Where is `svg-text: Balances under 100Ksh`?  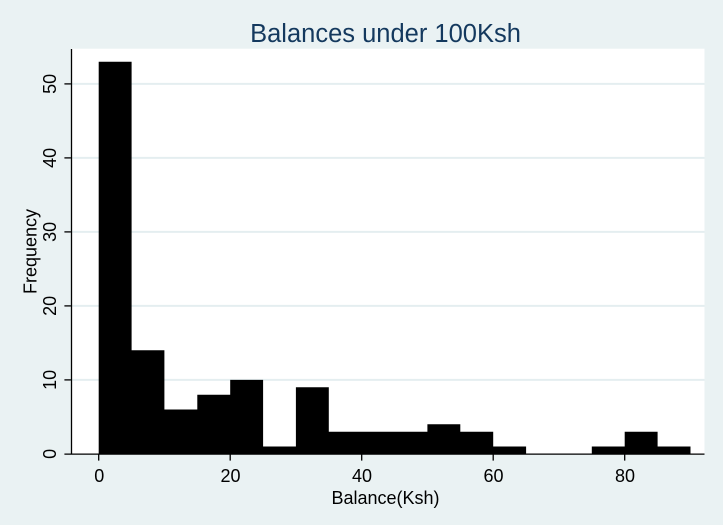
svg-text: Balances under 100Ksh is located at coordinates (385, 34).